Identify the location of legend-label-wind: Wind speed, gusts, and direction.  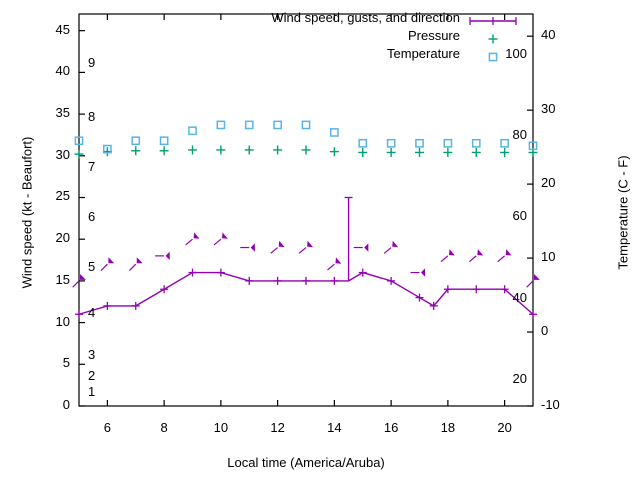
(365, 17).